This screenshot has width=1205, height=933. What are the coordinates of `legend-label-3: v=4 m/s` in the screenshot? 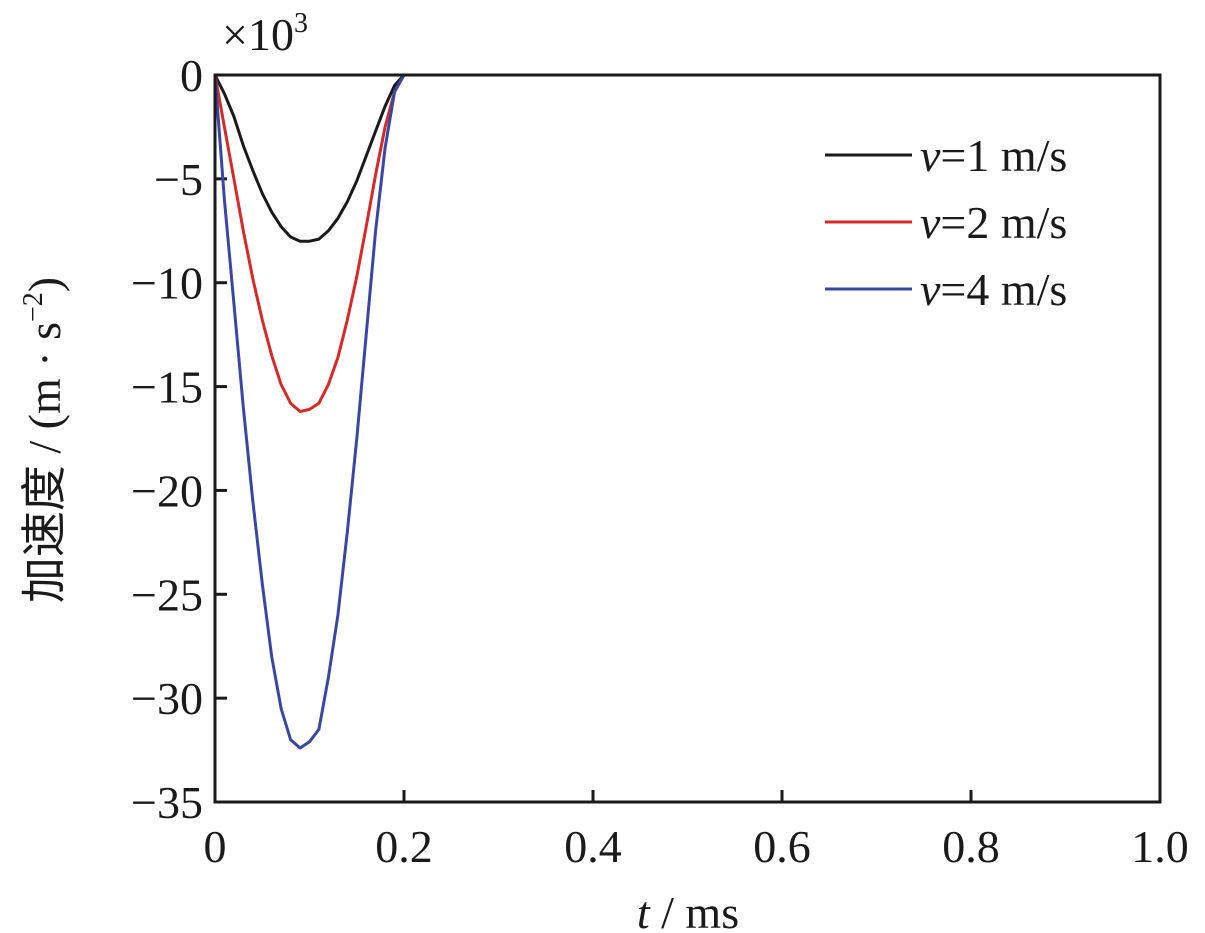 It's located at (993, 289).